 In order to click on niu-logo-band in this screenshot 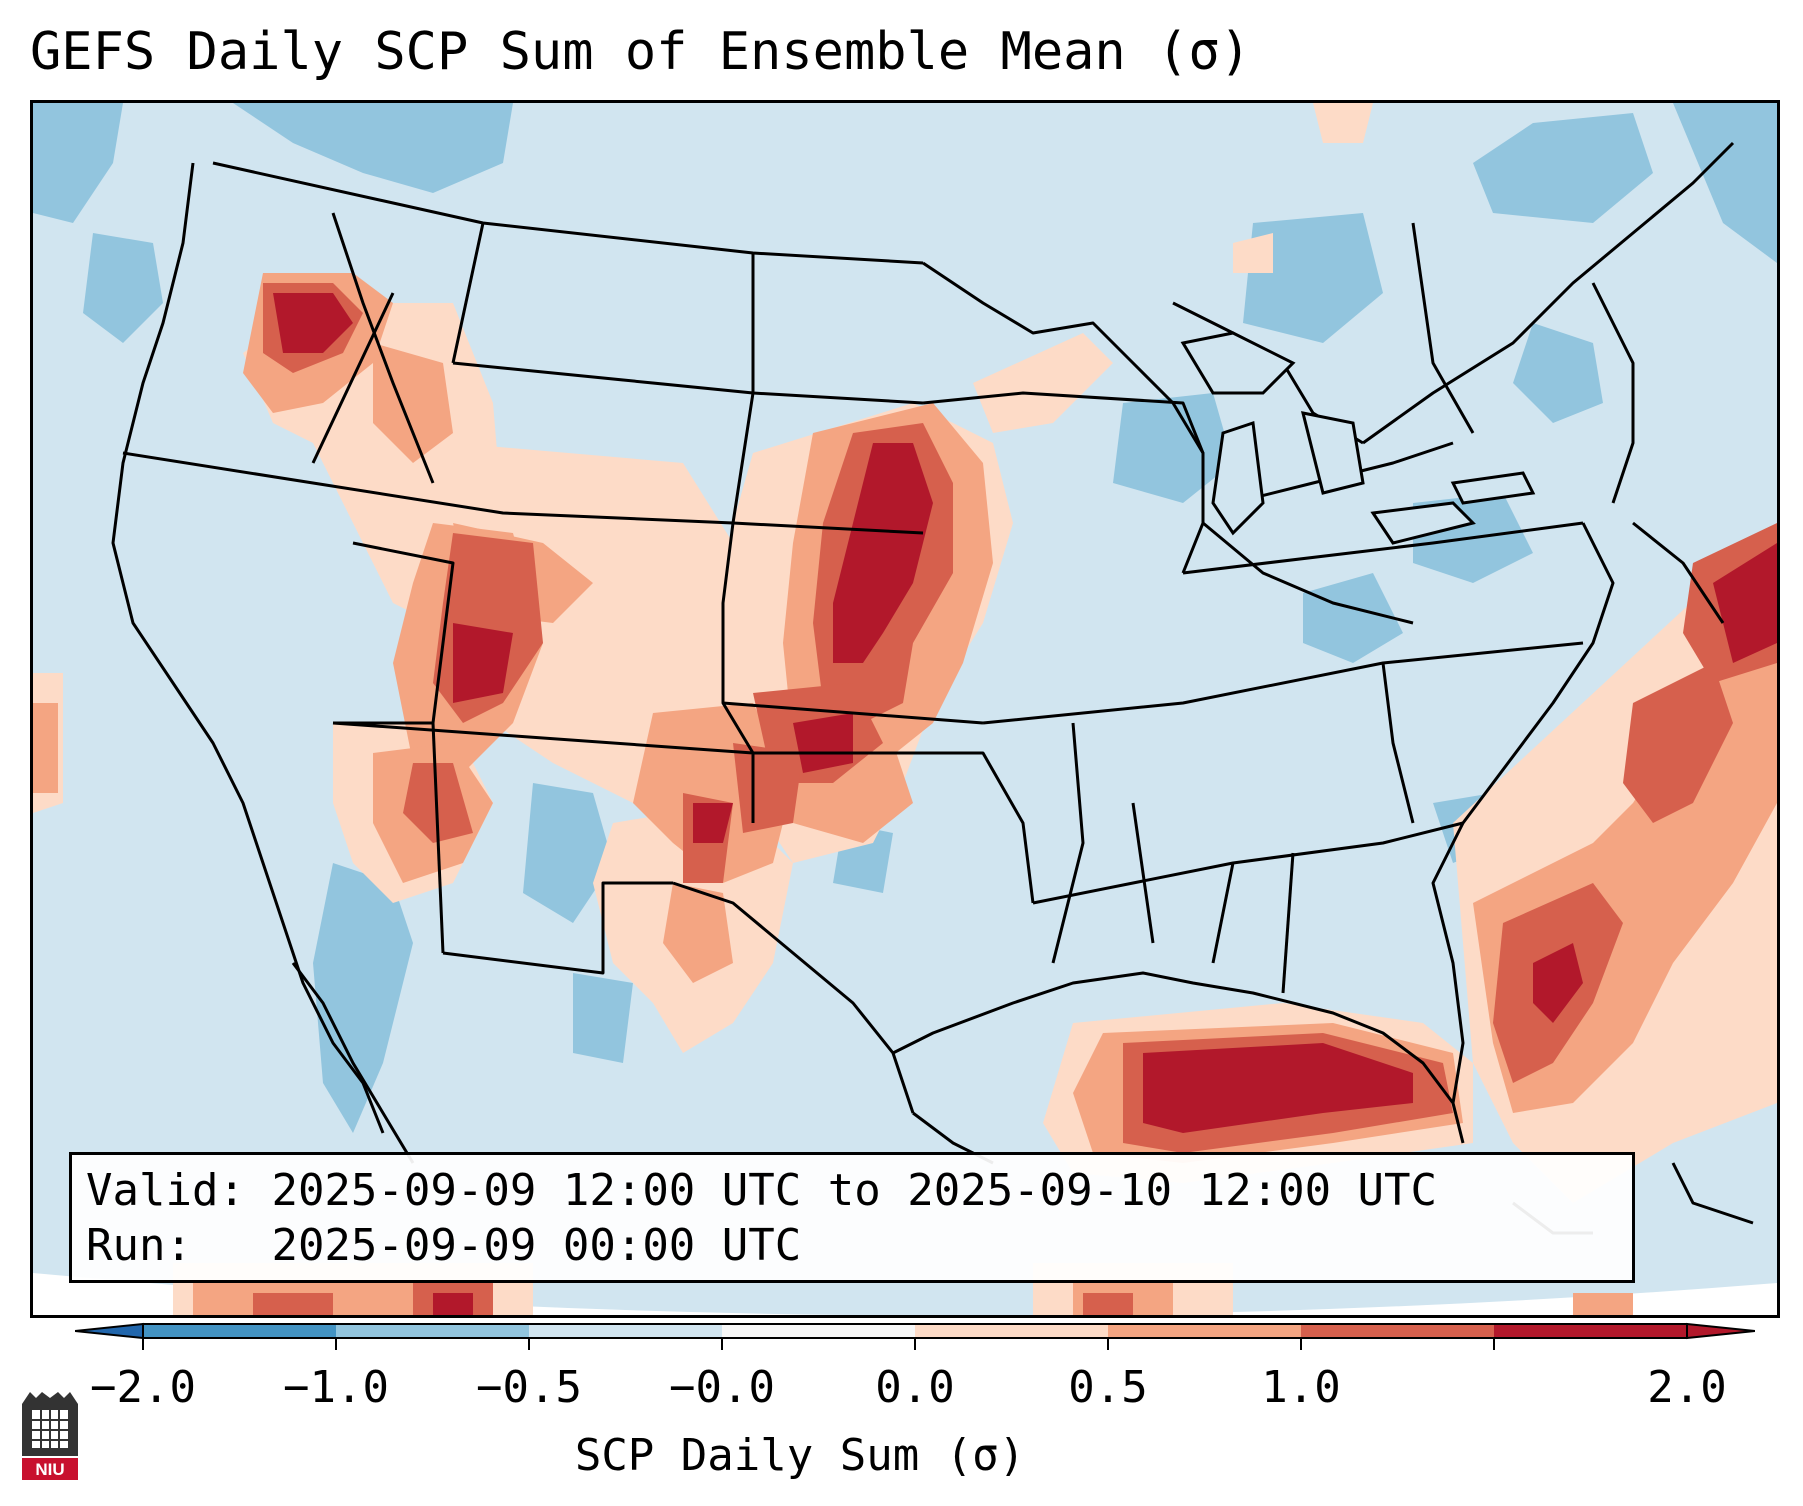, I will do `click(50, 1469)`.